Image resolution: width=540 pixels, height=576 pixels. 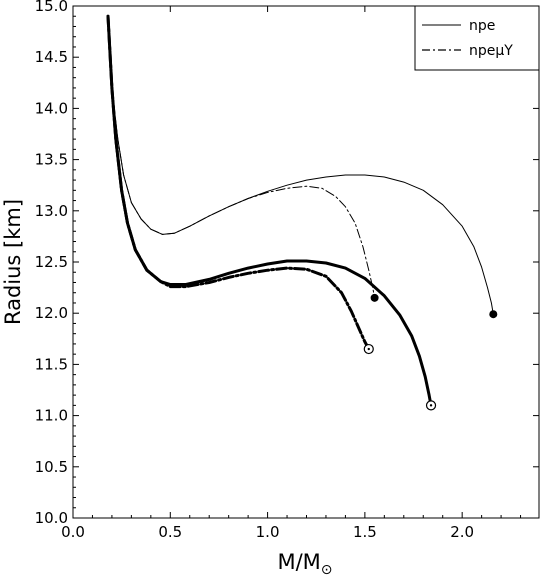 I want to click on x-tick-label: 0.5, so click(x=170, y=532).